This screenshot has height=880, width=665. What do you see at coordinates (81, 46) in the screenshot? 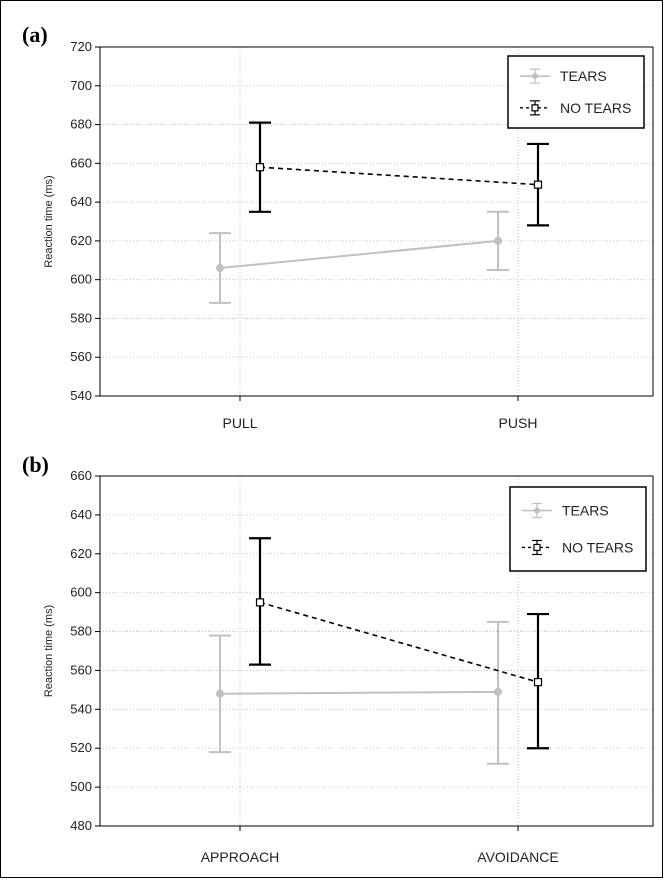
I see `y-tick-label: 720` at bounding box center [81, 46].